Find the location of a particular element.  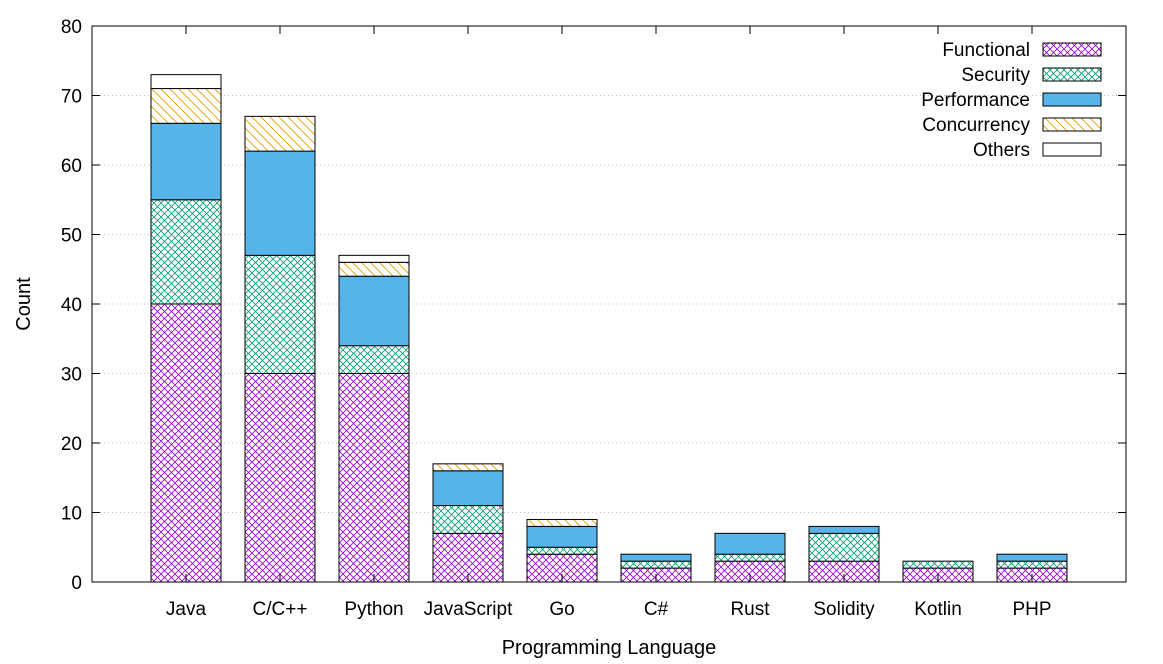

x-tick-label: C/C++ is located at coordinates (280, 609).